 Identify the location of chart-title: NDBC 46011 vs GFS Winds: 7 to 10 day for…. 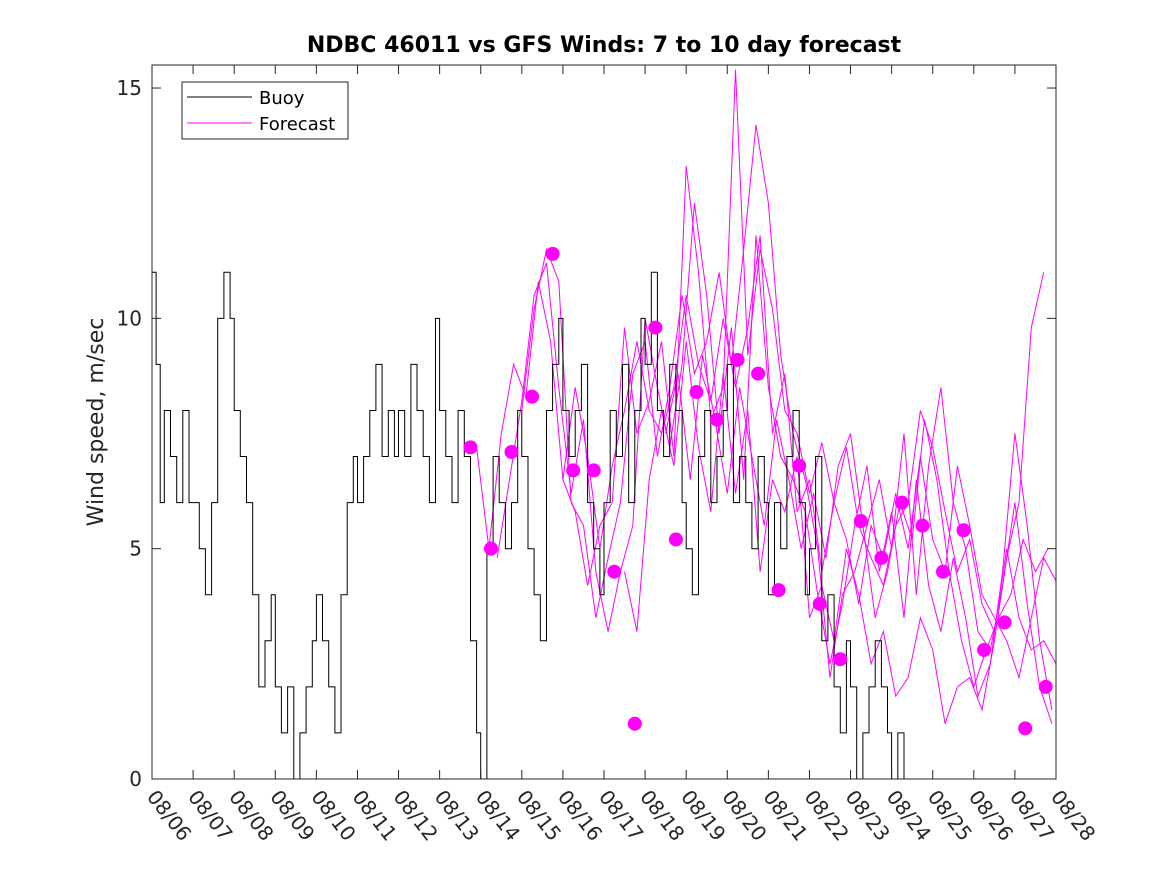
(604, 45).